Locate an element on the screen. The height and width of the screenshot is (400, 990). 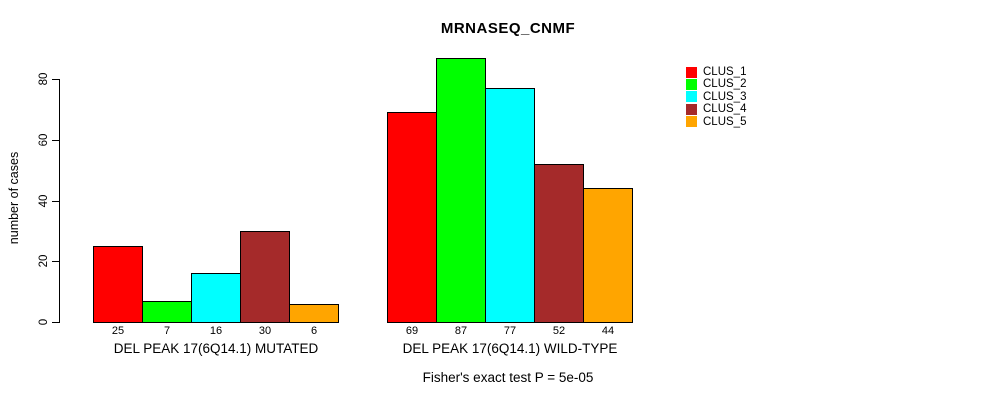
legend-entry-clus_3: CLUS_3 is located at coordinates (716, 97).